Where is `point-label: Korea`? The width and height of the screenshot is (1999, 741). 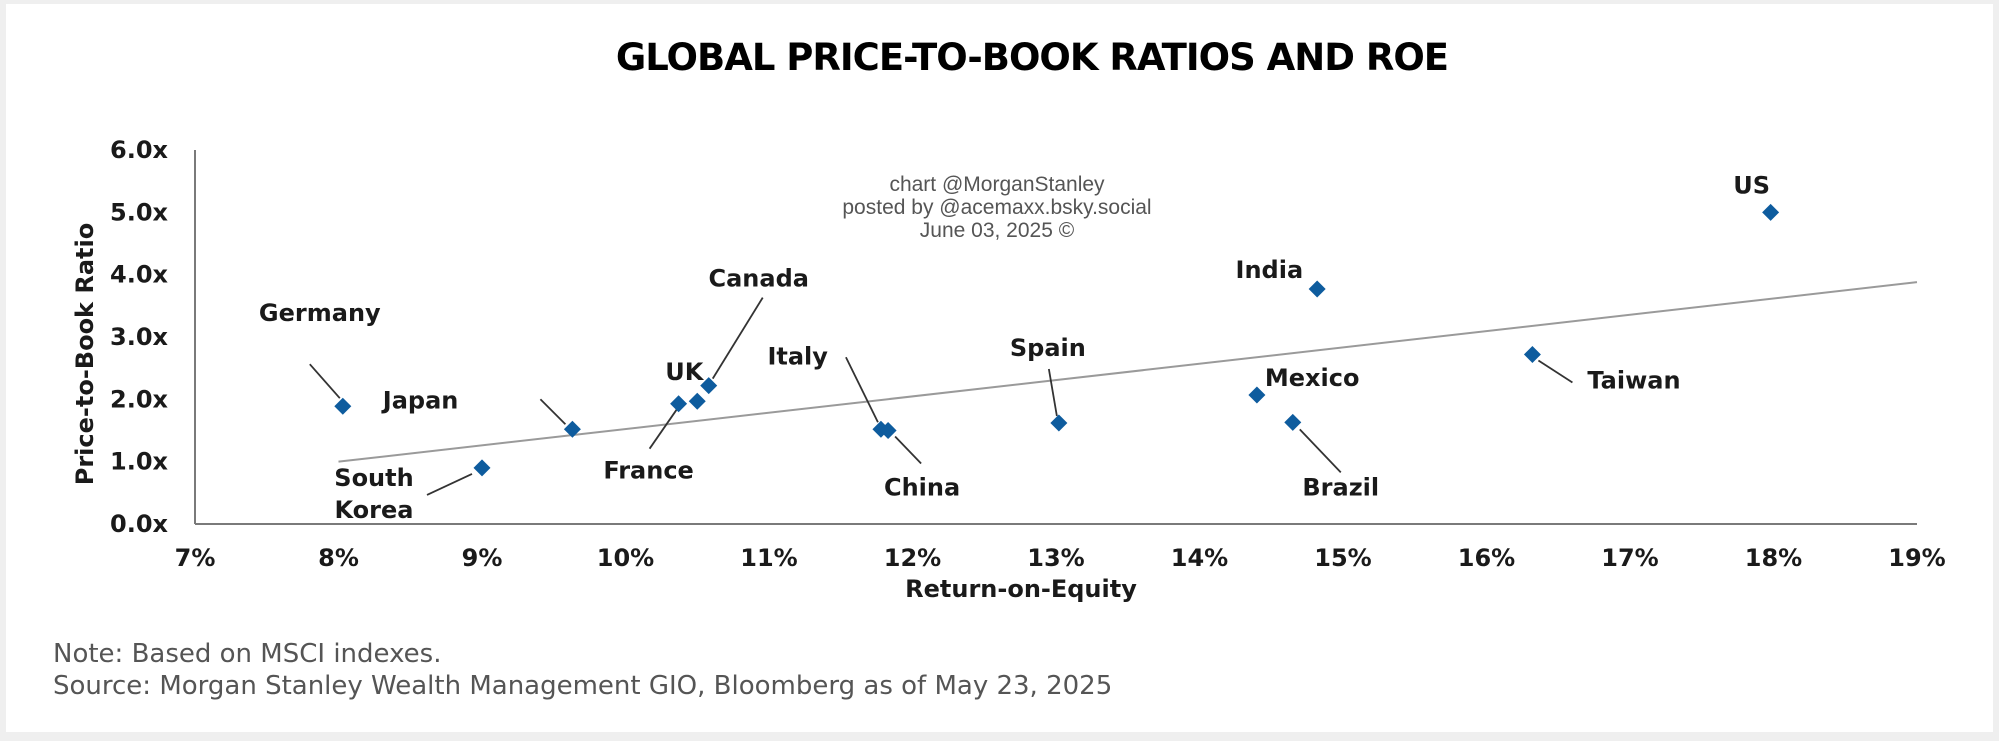 point-label: Korea is located at coordinates (374, 510).